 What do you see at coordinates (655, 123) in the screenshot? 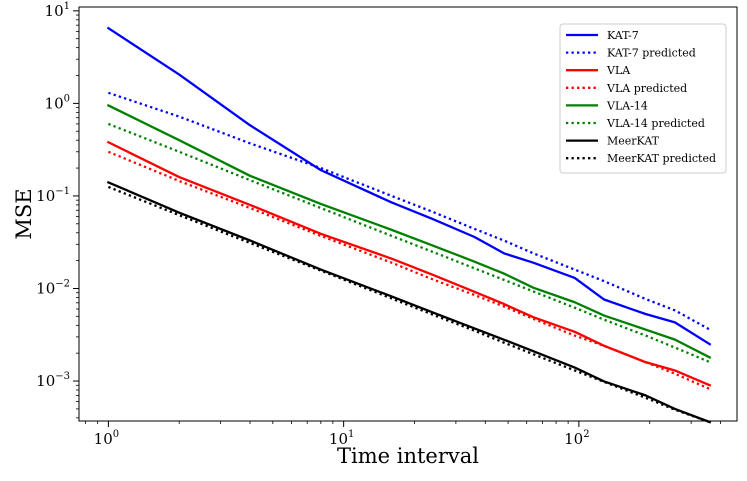
I see `legend-label: VLA-14 predicted` at bounding box center [655, 123].